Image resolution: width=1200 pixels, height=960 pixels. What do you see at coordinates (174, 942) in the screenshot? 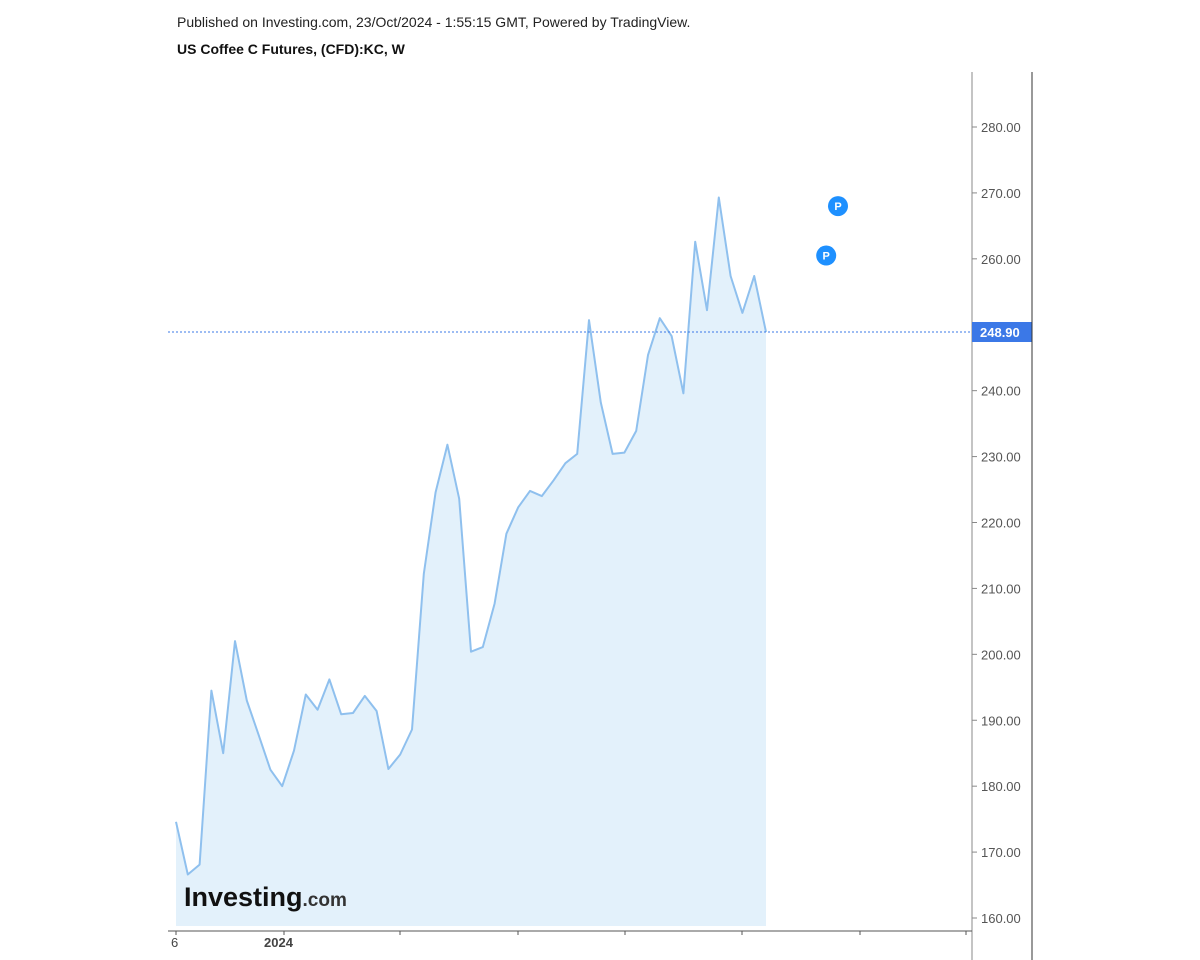
I see `x-tick-label: 6` at bounding box center [174, 942].